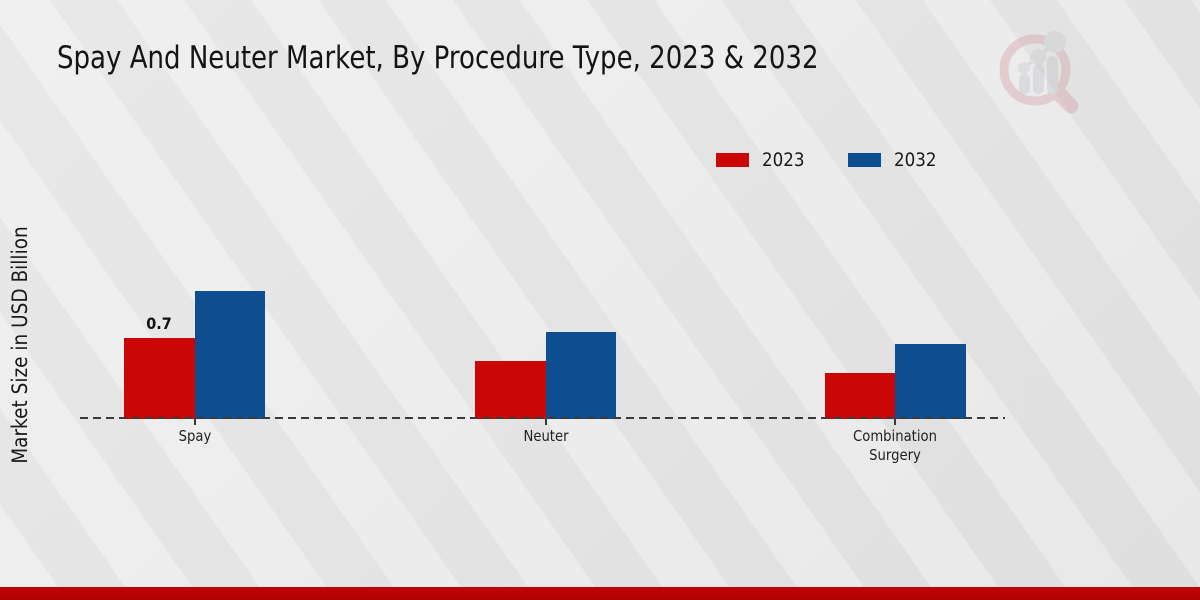  I want to click on bar-2023-combination-surgery, so click(859, 396).